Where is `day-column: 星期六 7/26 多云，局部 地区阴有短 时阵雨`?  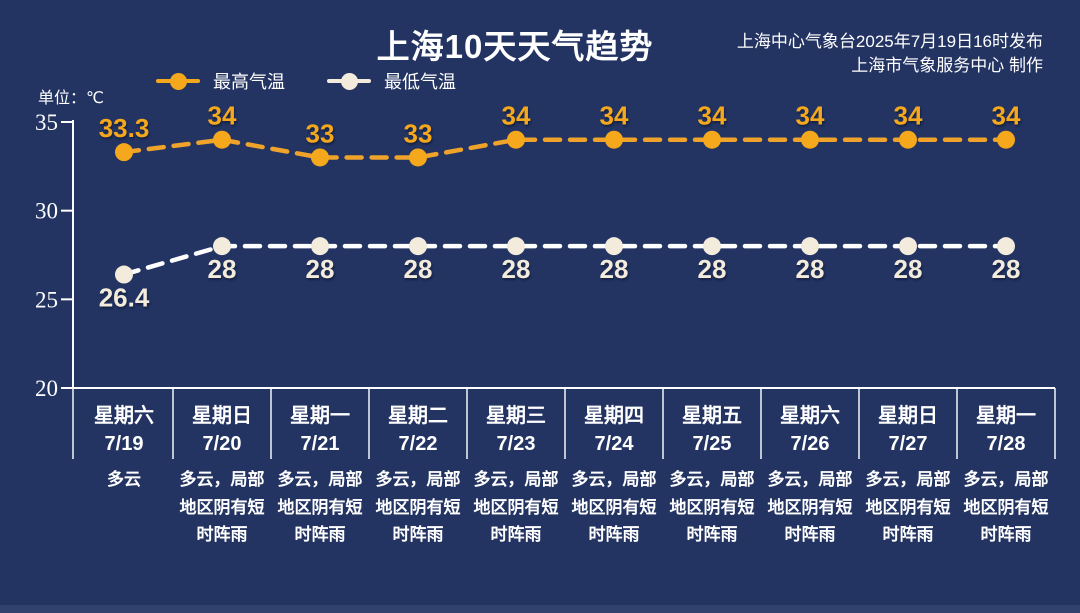 day-column: 星期六 7/26 多云，局部 地区阴有短 时阵雨 is located at coordinates (810, 472).